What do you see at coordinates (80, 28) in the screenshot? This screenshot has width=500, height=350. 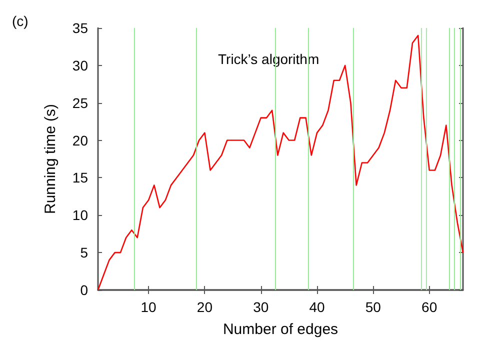 I see `y-tick-label: 35` at bounding box center [80, 28].